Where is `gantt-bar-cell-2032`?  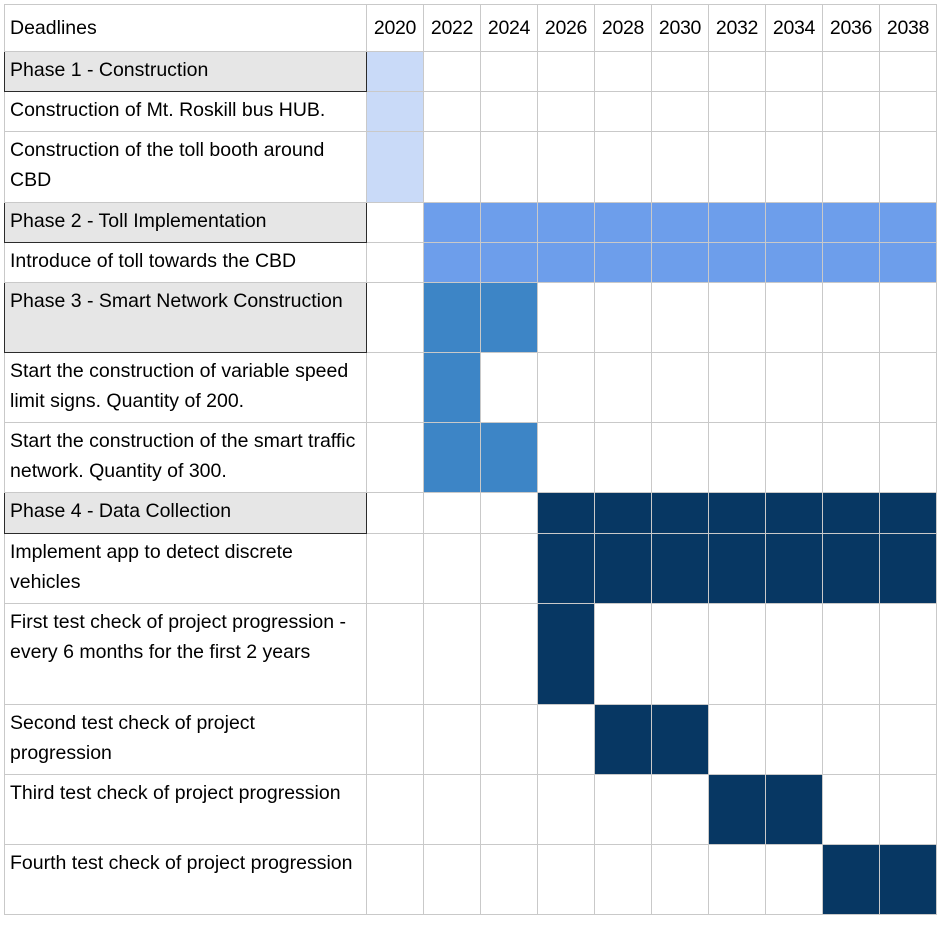
gantt-bar-cell-2032 is located at coordinates (737, 809).